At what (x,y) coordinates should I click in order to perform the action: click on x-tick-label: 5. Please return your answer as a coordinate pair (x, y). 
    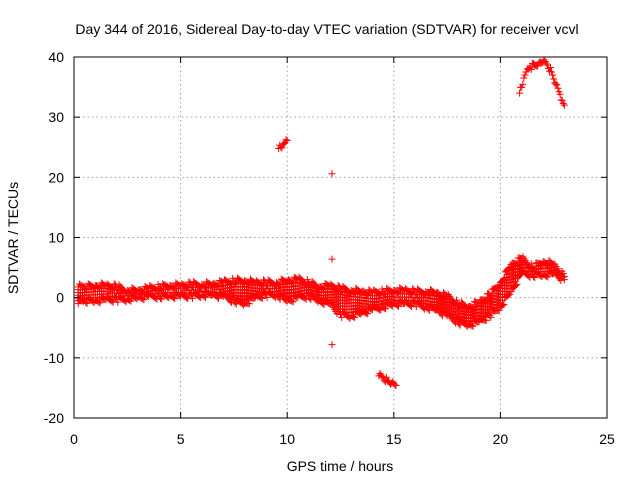
    Looking at the image, I should click on (181, 439).